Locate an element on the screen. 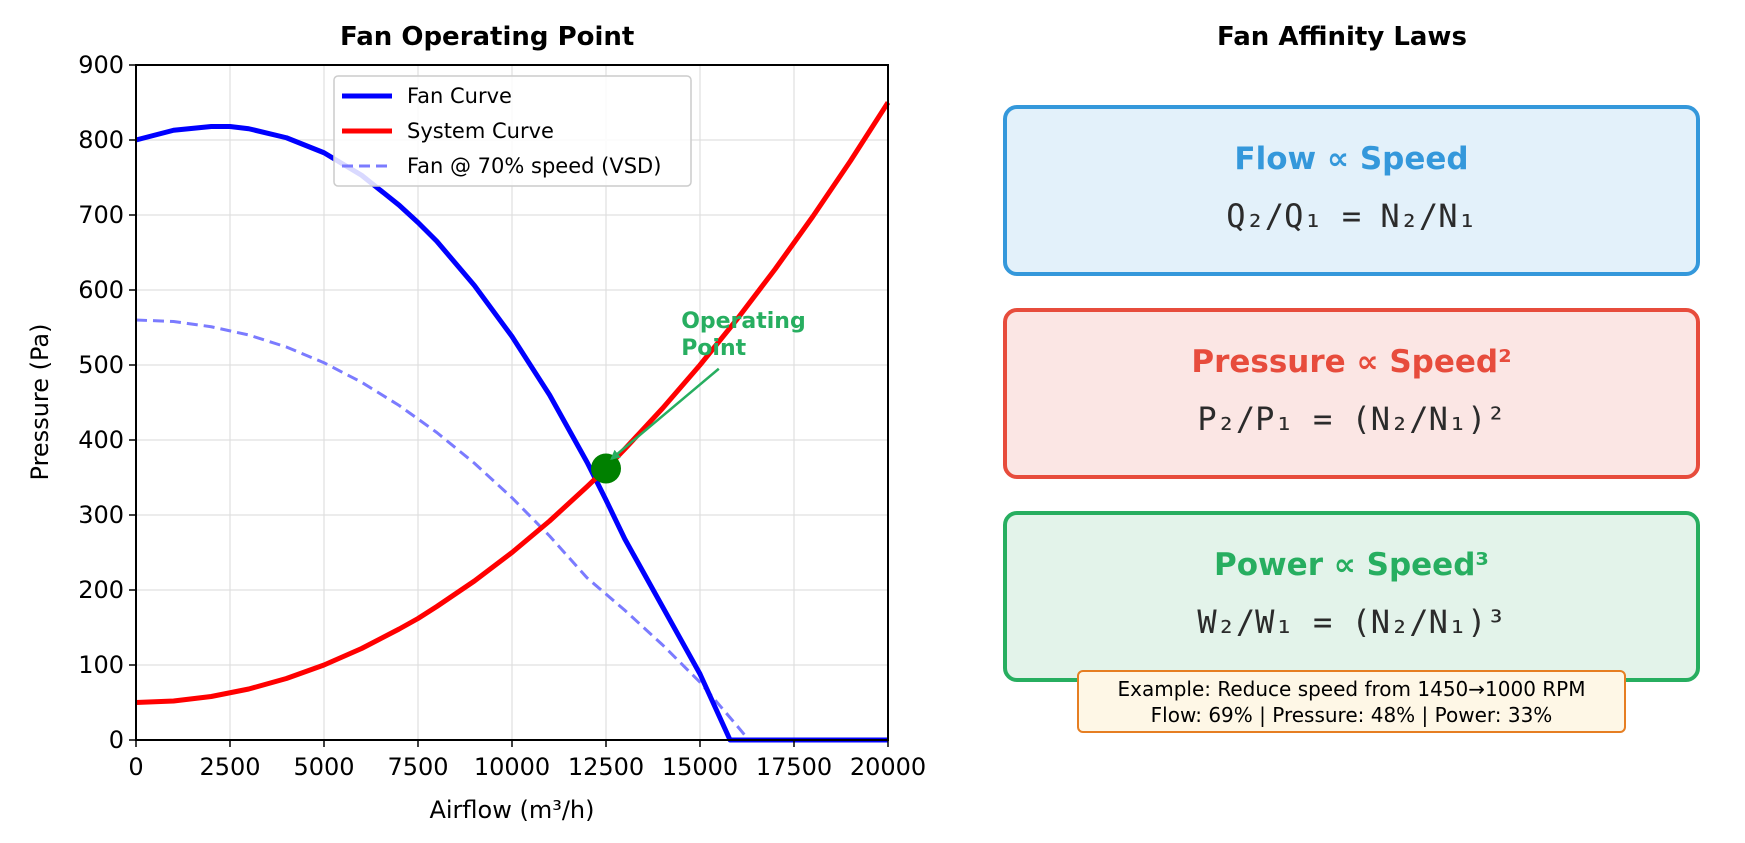 This screenshot has width=1745, height=843. y-tick-label: 800 is located at coordinates (101, 140).